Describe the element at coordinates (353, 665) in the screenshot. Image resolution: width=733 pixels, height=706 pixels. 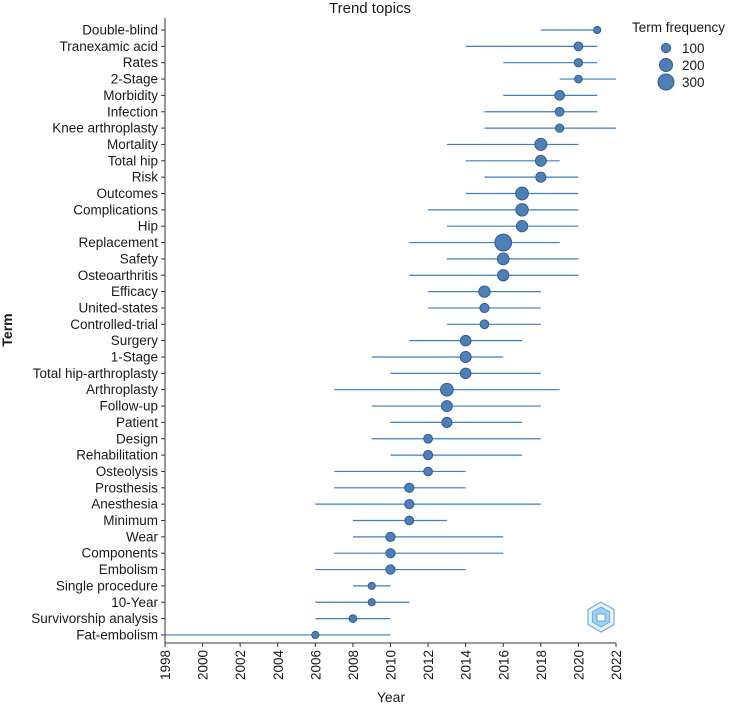
I see `x-tick-label: 2008` at that location.